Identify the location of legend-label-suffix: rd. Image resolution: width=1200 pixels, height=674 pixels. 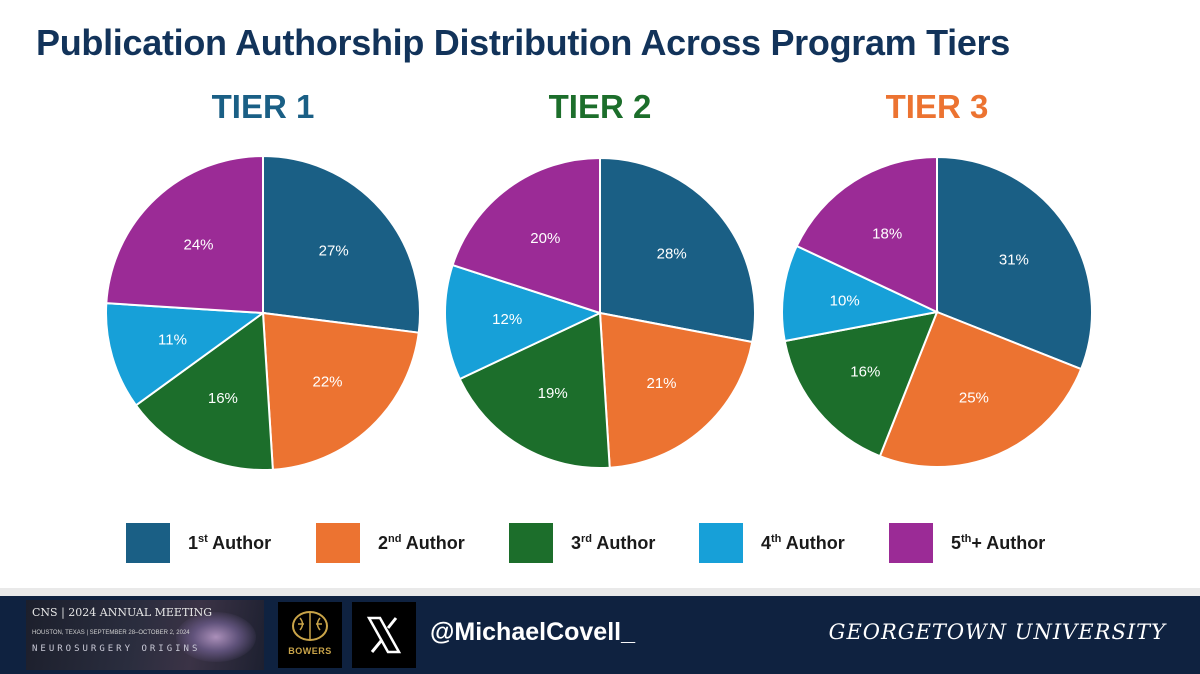
(587, 538).